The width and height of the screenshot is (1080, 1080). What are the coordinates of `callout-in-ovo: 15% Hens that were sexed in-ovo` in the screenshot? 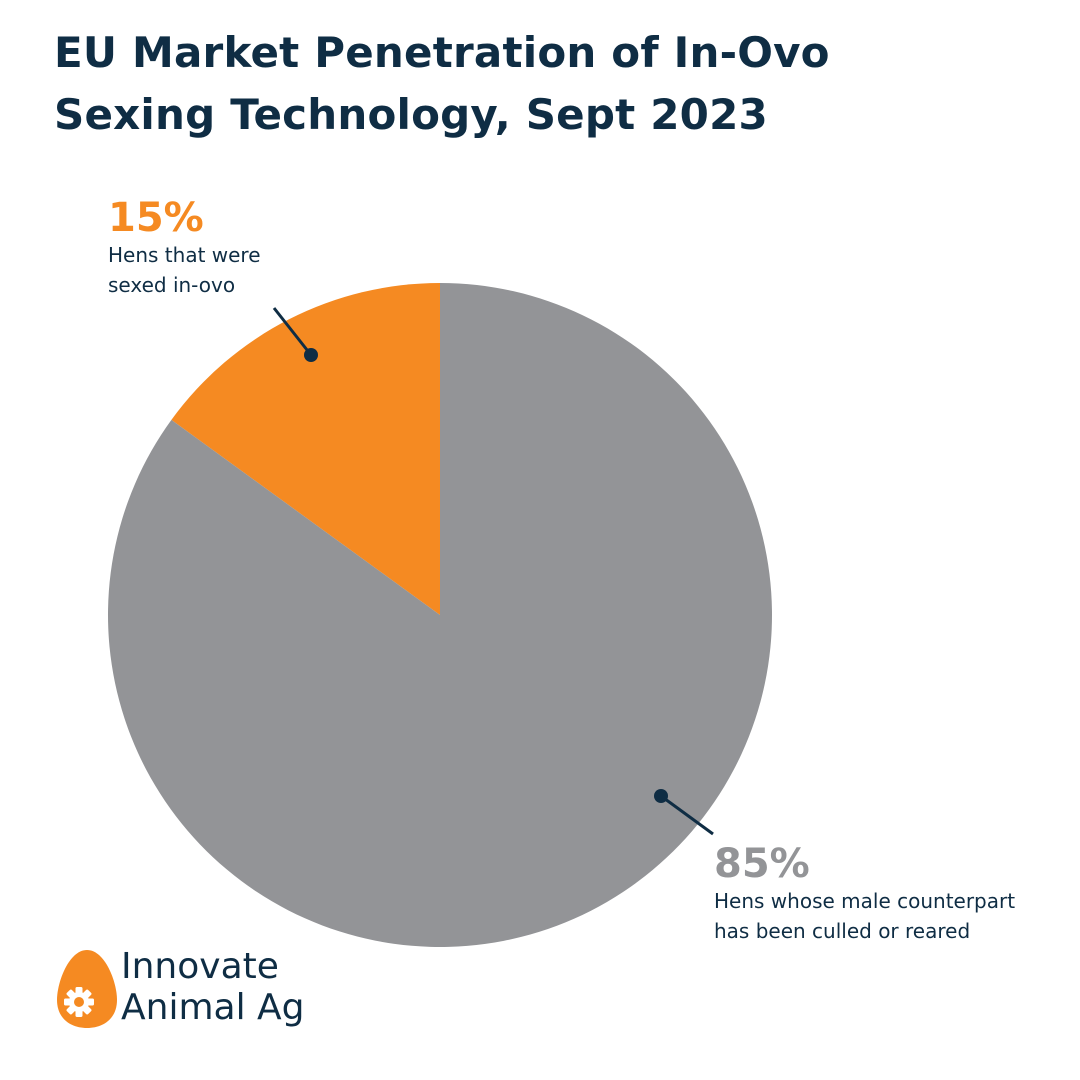 It's located at (184, 248).